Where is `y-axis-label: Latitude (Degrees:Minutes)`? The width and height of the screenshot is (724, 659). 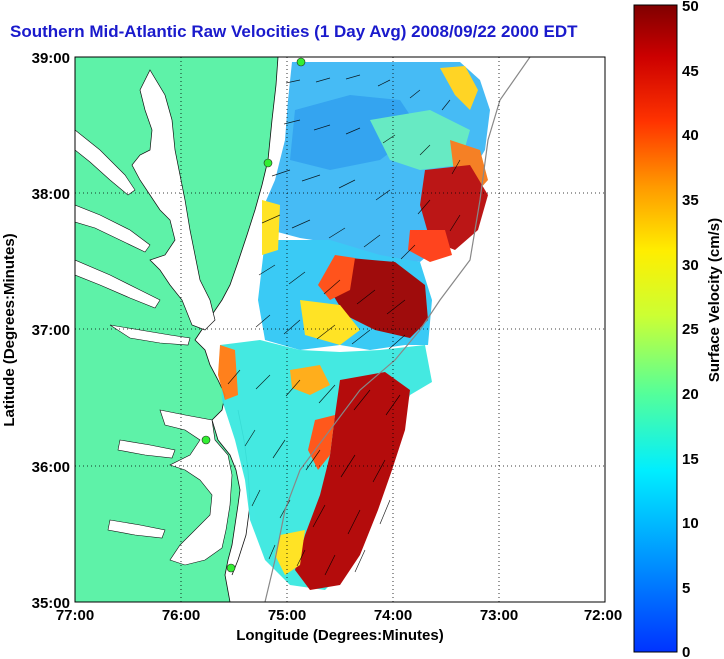
y-axis-label: Latitude (Degrees:Minutes) is located at coordinates (9, 329).